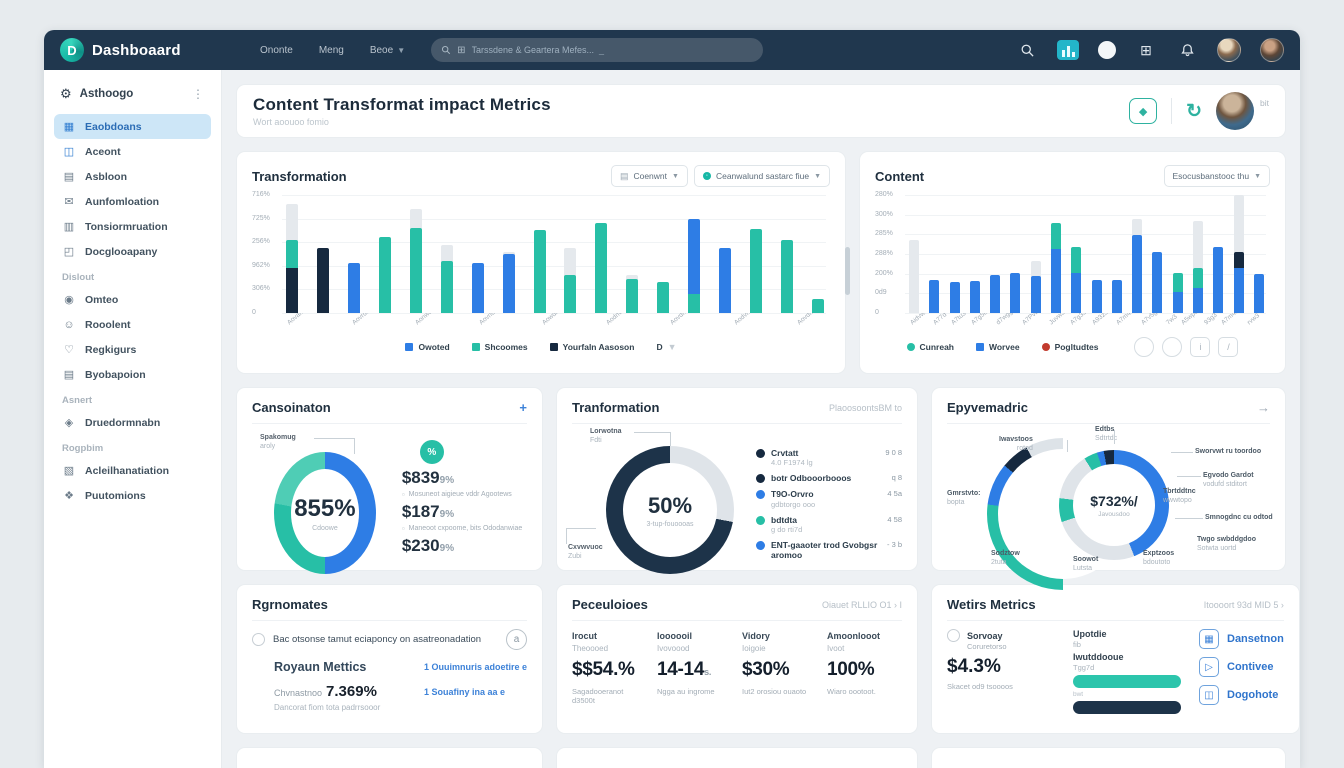  What do you see at coordinates (1235, 111) in the screenshot?
I see `profile-avatar` at bounding box center [1235, 111].